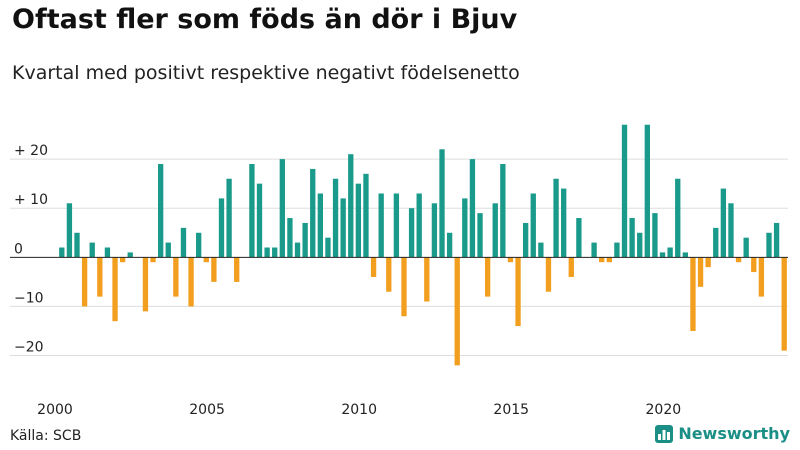 The width and height of the screenshot is (800, 450). What do you see at coordinates (29, 298) in the screenshot?
I see `y-tick-label: −10` at bounding box center [29, 298].